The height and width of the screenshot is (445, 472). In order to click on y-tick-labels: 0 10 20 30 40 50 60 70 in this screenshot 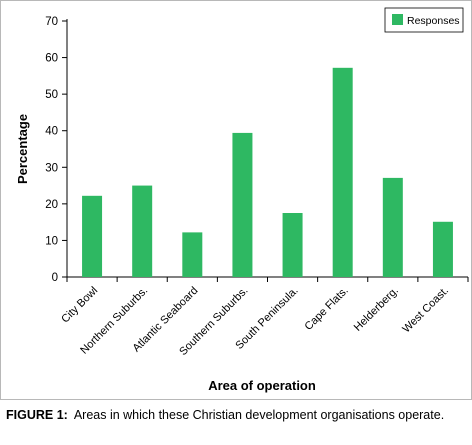, I will do `click(51, 150)`.